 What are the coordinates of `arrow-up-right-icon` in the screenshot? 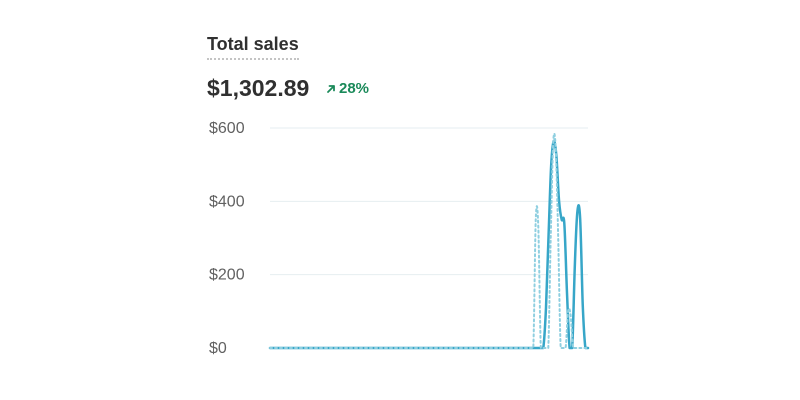 It's located at (331, 89).